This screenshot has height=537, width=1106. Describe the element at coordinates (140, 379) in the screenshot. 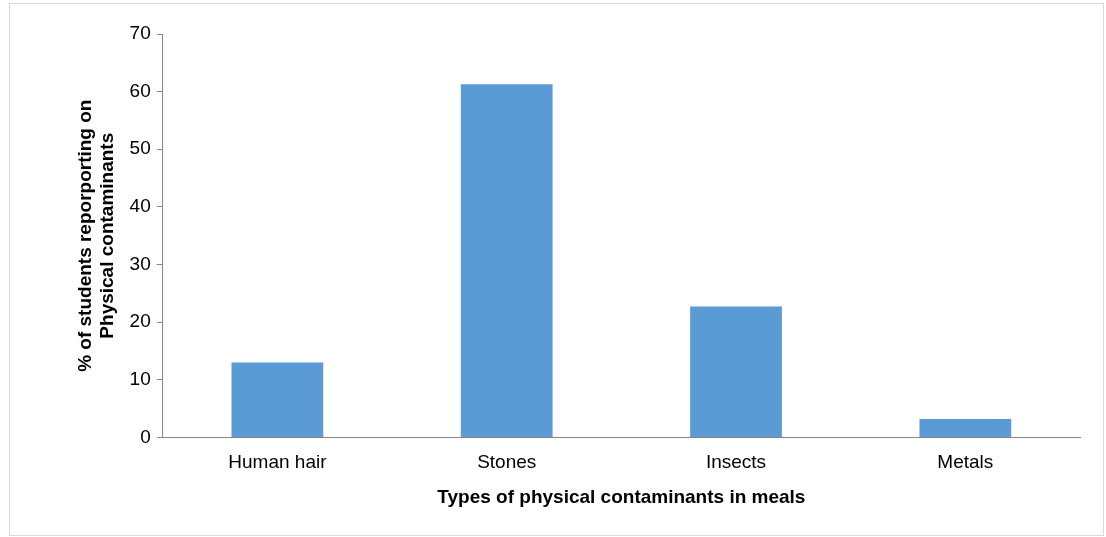

I see `y-tick-label: 10` at that location.